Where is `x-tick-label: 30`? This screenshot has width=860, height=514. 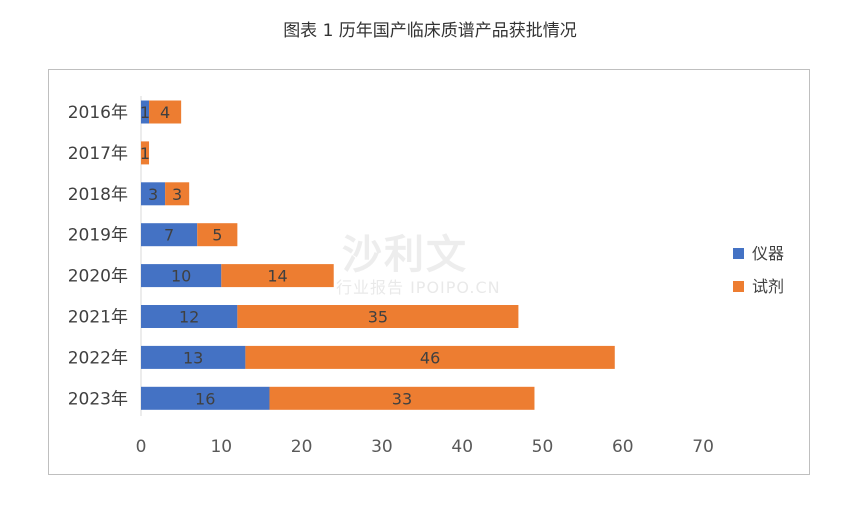 x-tick-label: 30 is located at coordinates (382, 447).